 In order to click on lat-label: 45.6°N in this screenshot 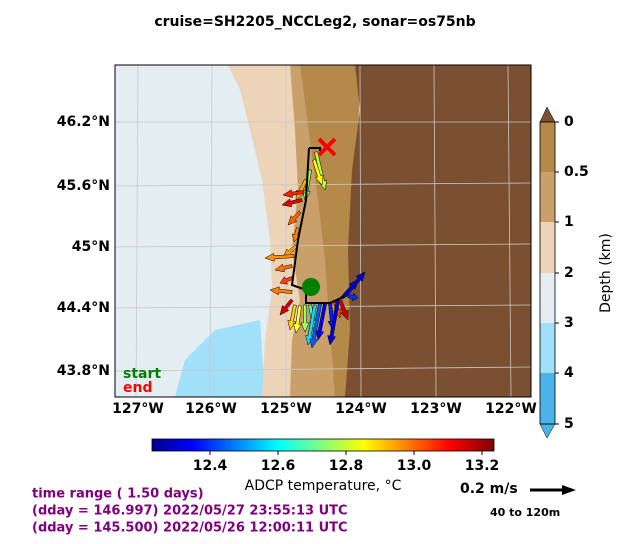, I will do `click(83, 186)`.